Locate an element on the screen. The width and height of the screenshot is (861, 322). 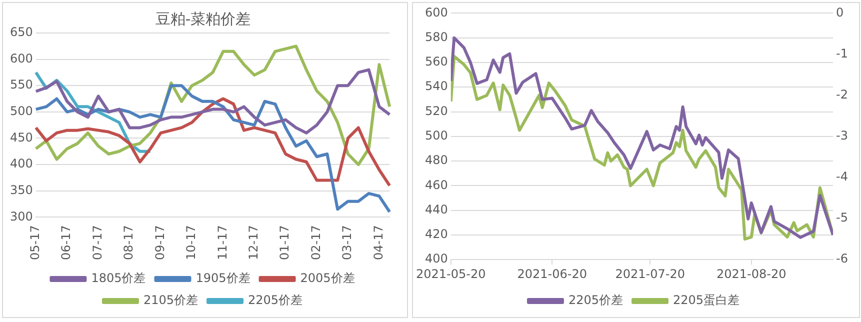
x-tick-label: 08-17 is located at coordinates (129, 242).